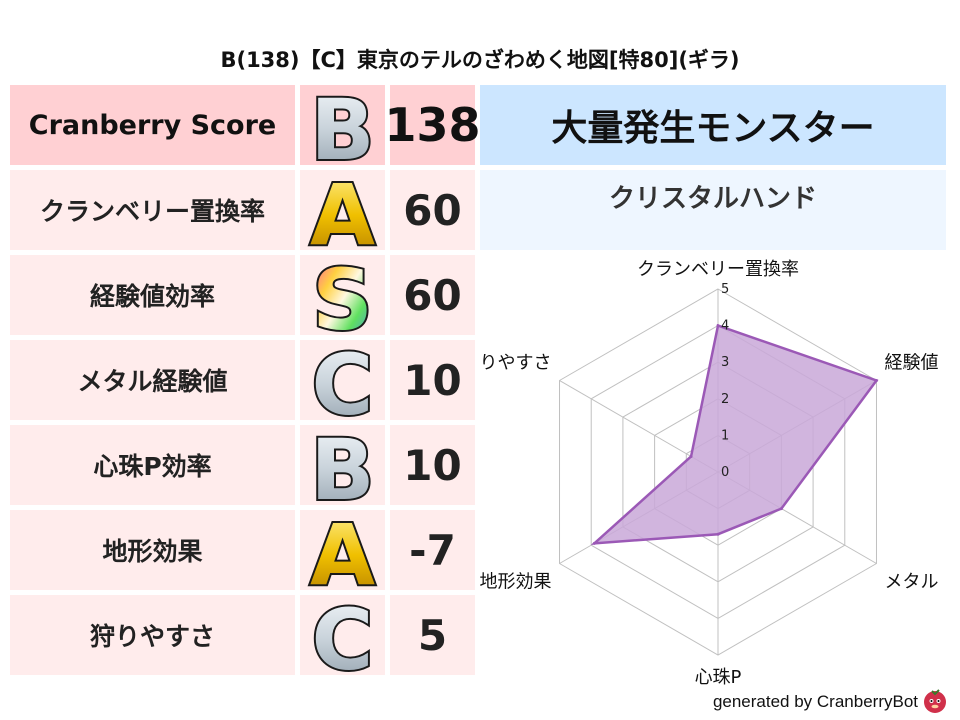 The image size is (960, 720). Describe the element at coordinates (718, 269) in the screenshot. I see `axis-label: クランベリー置換率` at that location.